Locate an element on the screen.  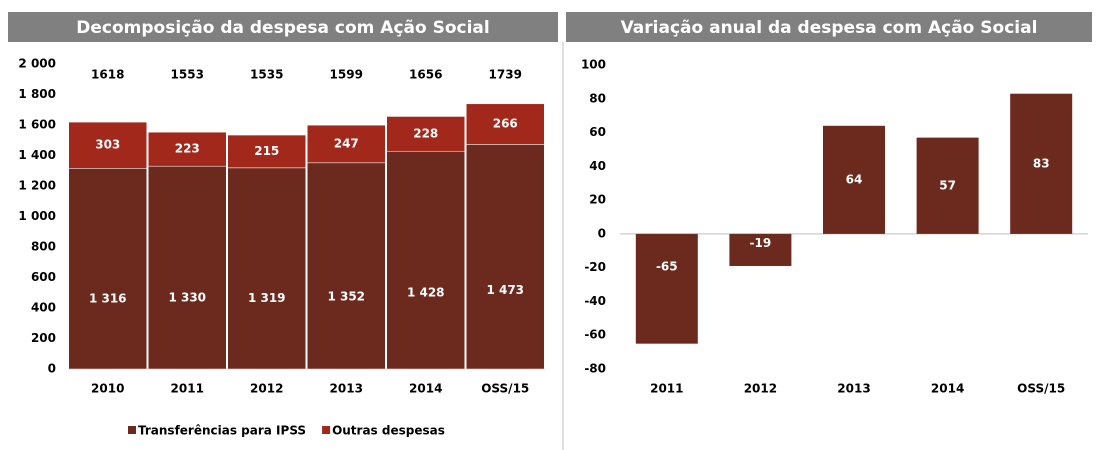
value-label: 228 is located at coordinates (425, 133).